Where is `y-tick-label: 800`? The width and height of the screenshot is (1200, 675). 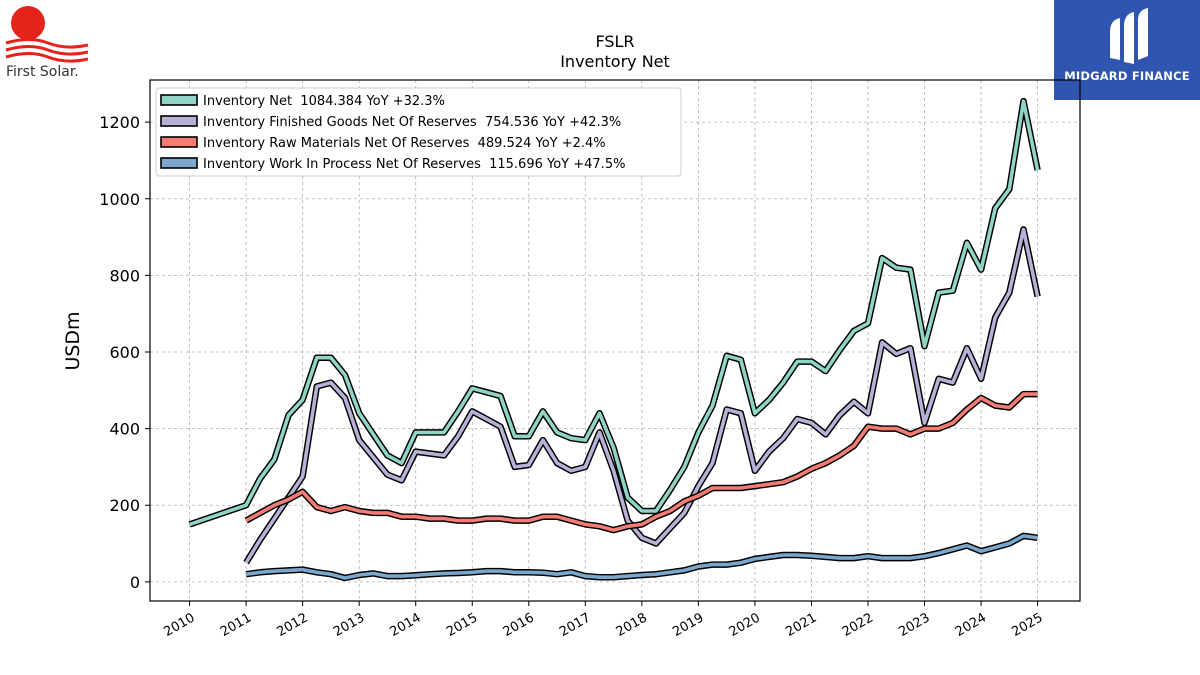
y-tick-label: 800 is located at coordinates (124, 275).